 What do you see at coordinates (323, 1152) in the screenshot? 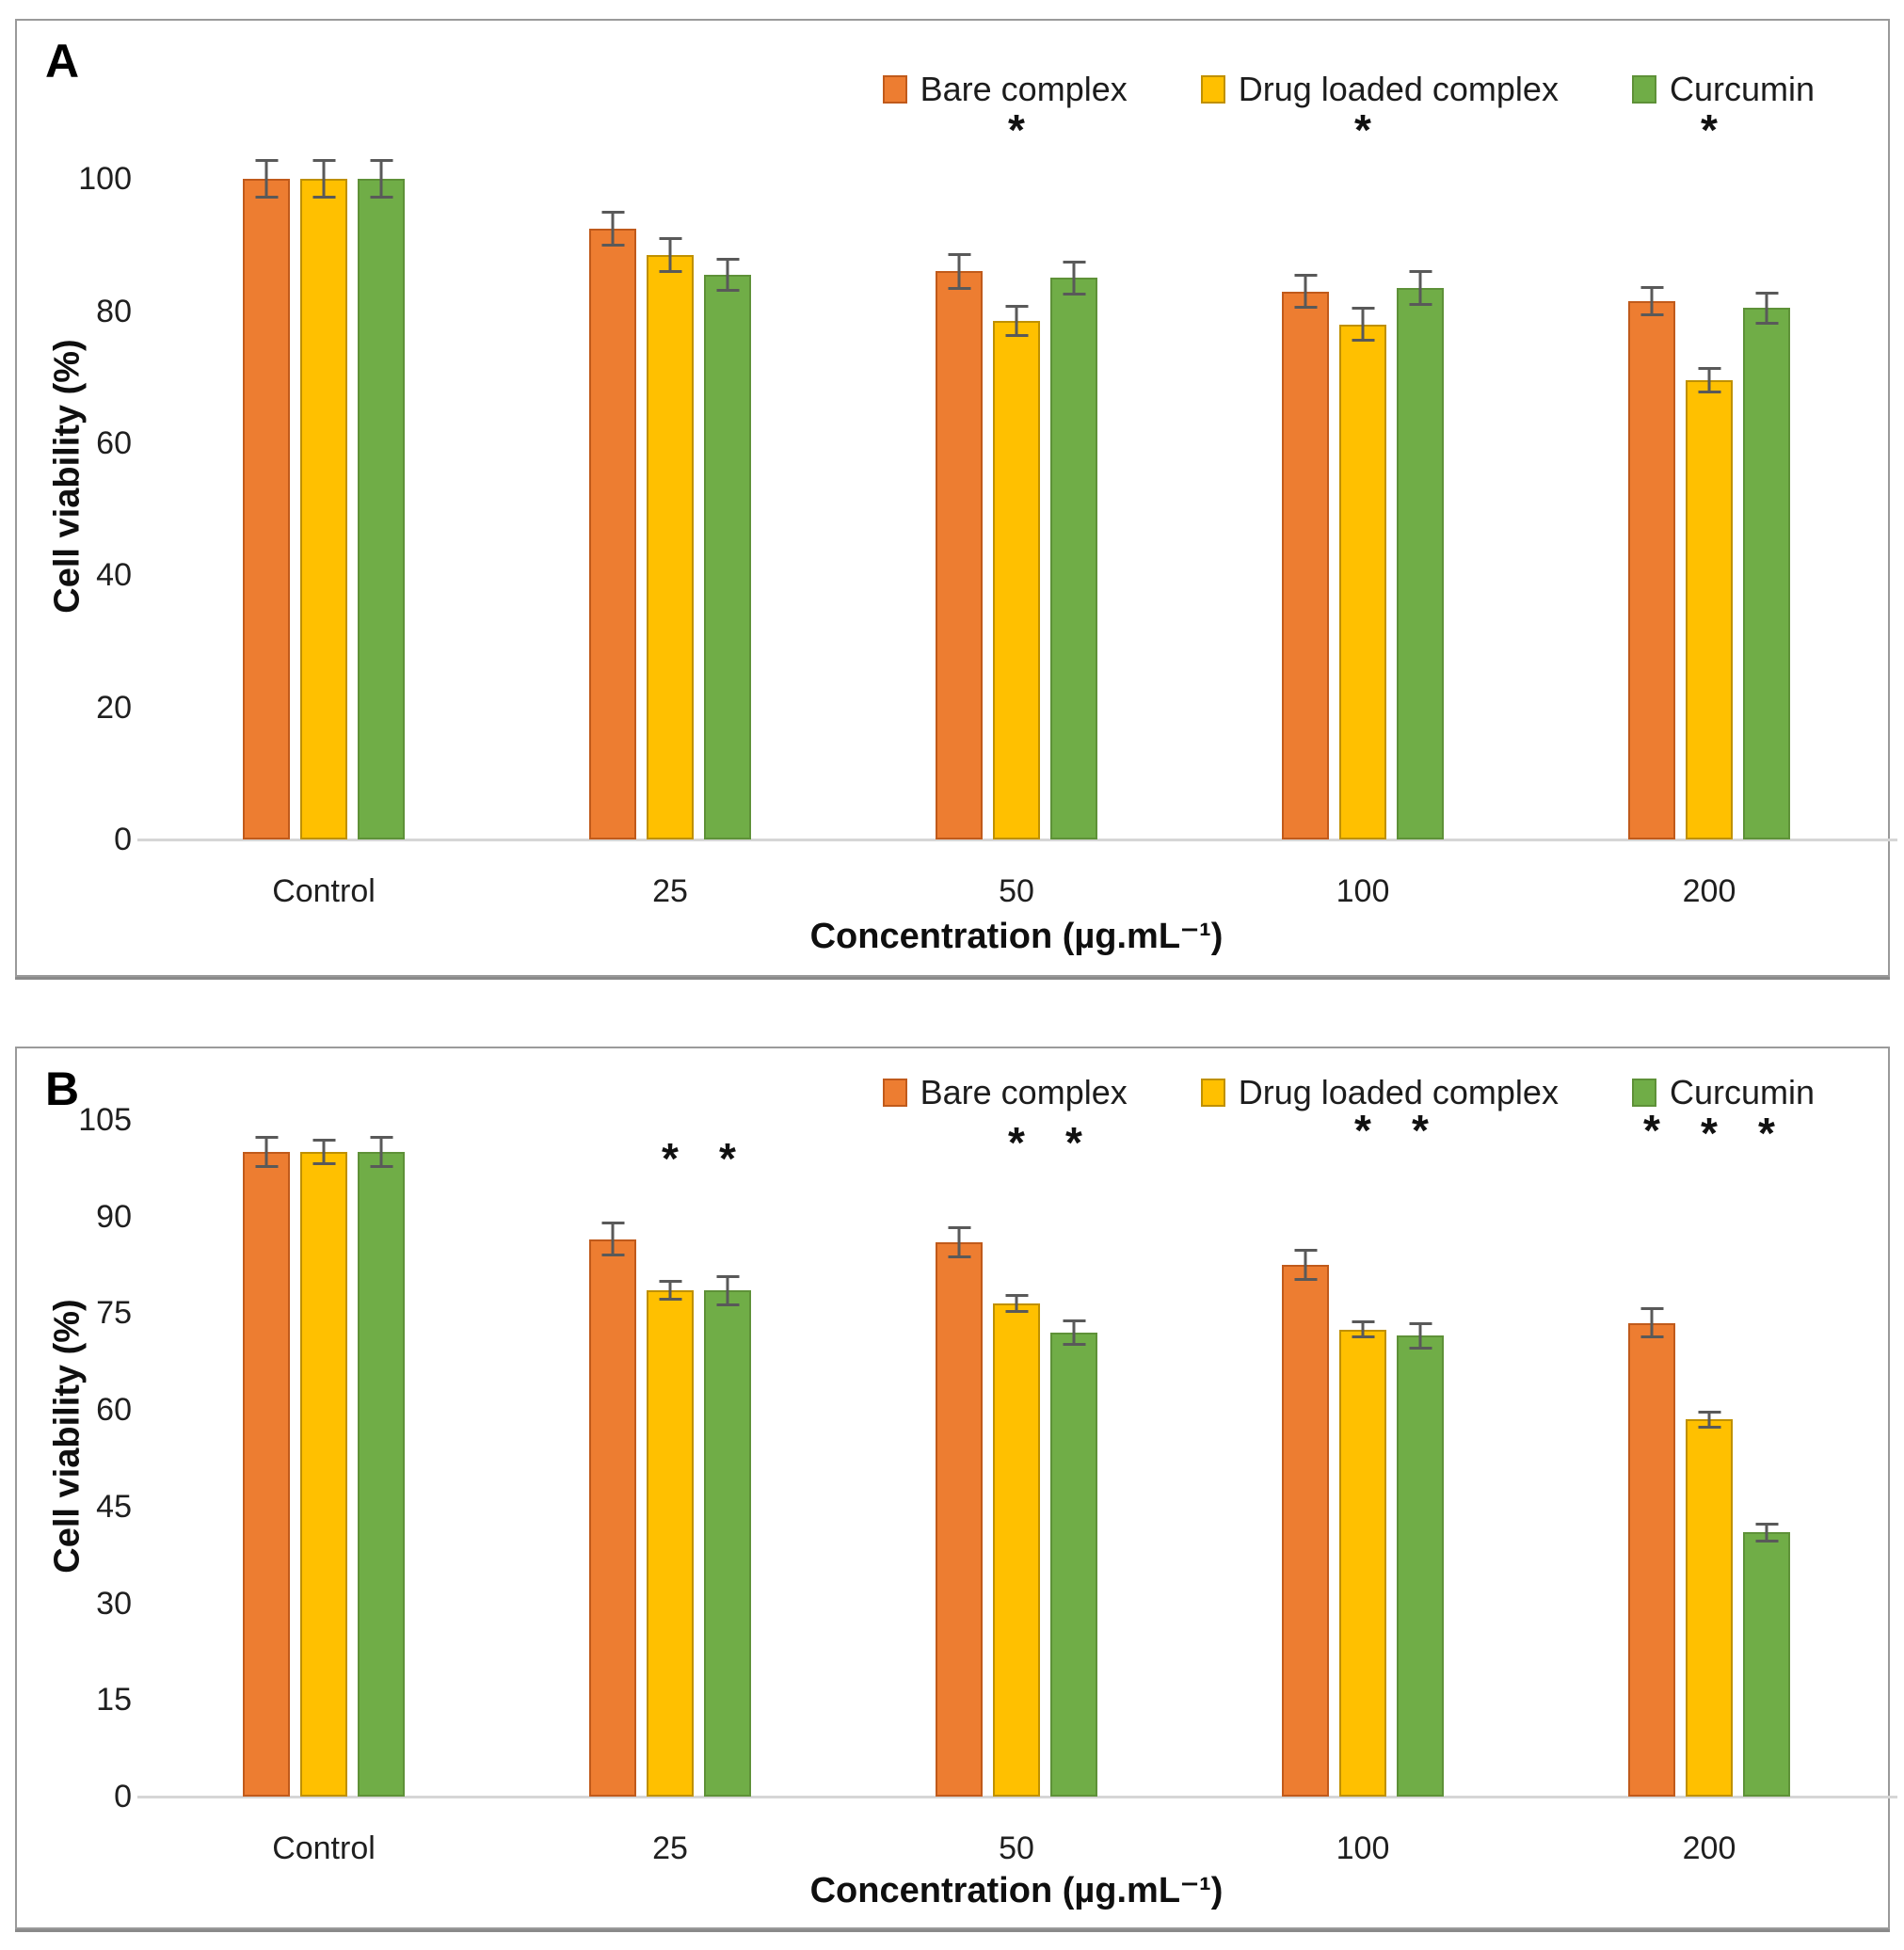
I see `error-bar-drug-loaded-complex-control` at bounding box center [323, 1152].